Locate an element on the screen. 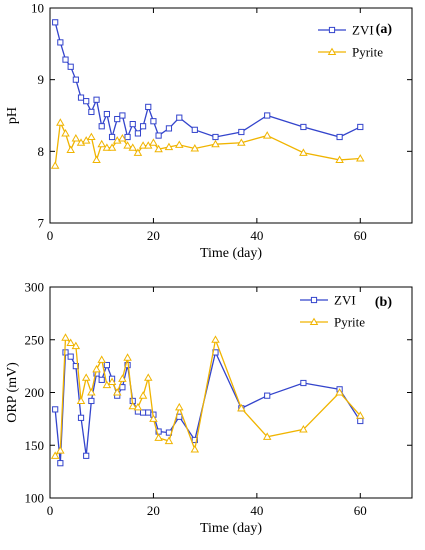 This screenshot has width=425, height=550. series-pyrite is located at coordinates (207, 143).